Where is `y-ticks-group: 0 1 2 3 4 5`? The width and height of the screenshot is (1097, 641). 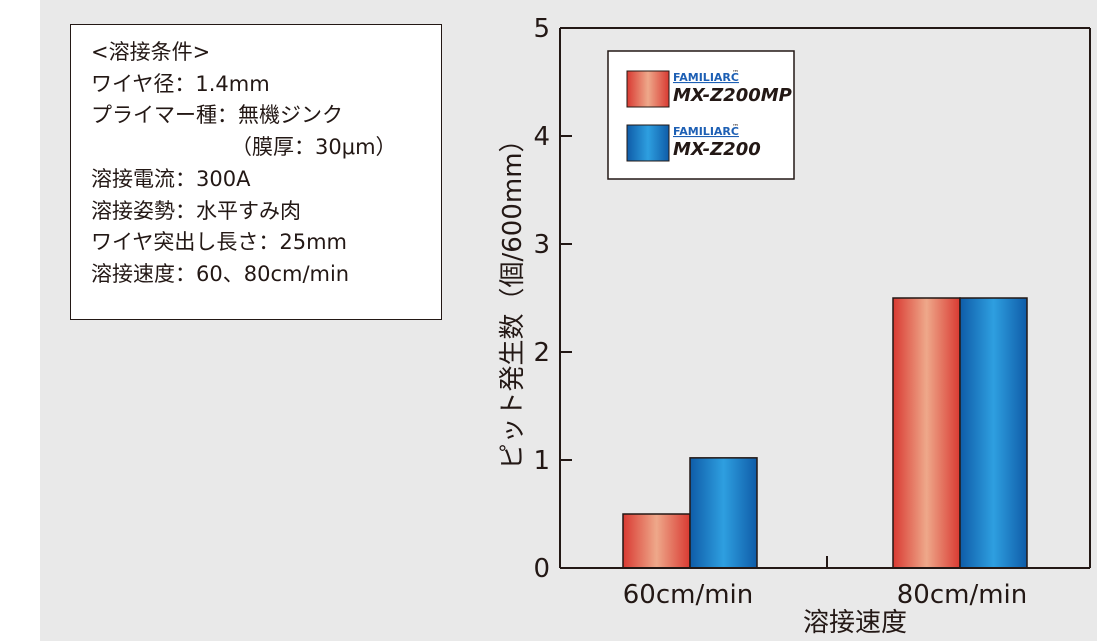 y-ticks-group: 0 1 2 3 4 5 is located at coordinates (552, 299).